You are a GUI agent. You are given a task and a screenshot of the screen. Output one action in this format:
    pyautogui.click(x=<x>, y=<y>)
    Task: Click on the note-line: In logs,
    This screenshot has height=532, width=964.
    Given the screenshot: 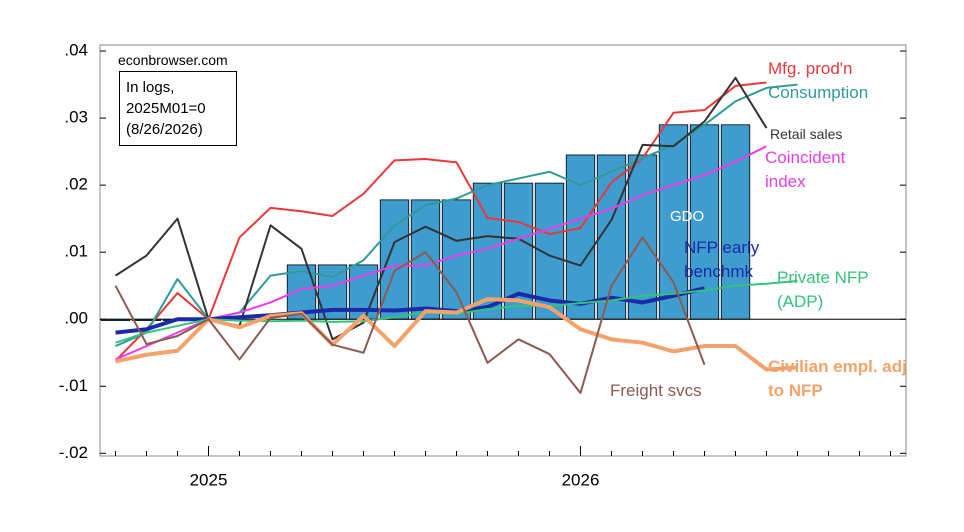 What is the action you would take?
    pyautogui.click(x=150, y=87)
    